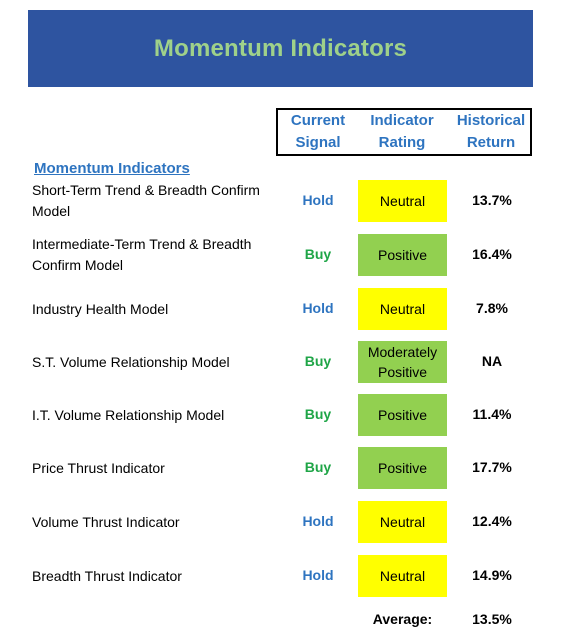 This screenshot has height=638, width=562. What do you see at coordinates (492, 467) in the screenshot?
I see `historical-return-value: 17.7%` at bounding box center [492, 467].